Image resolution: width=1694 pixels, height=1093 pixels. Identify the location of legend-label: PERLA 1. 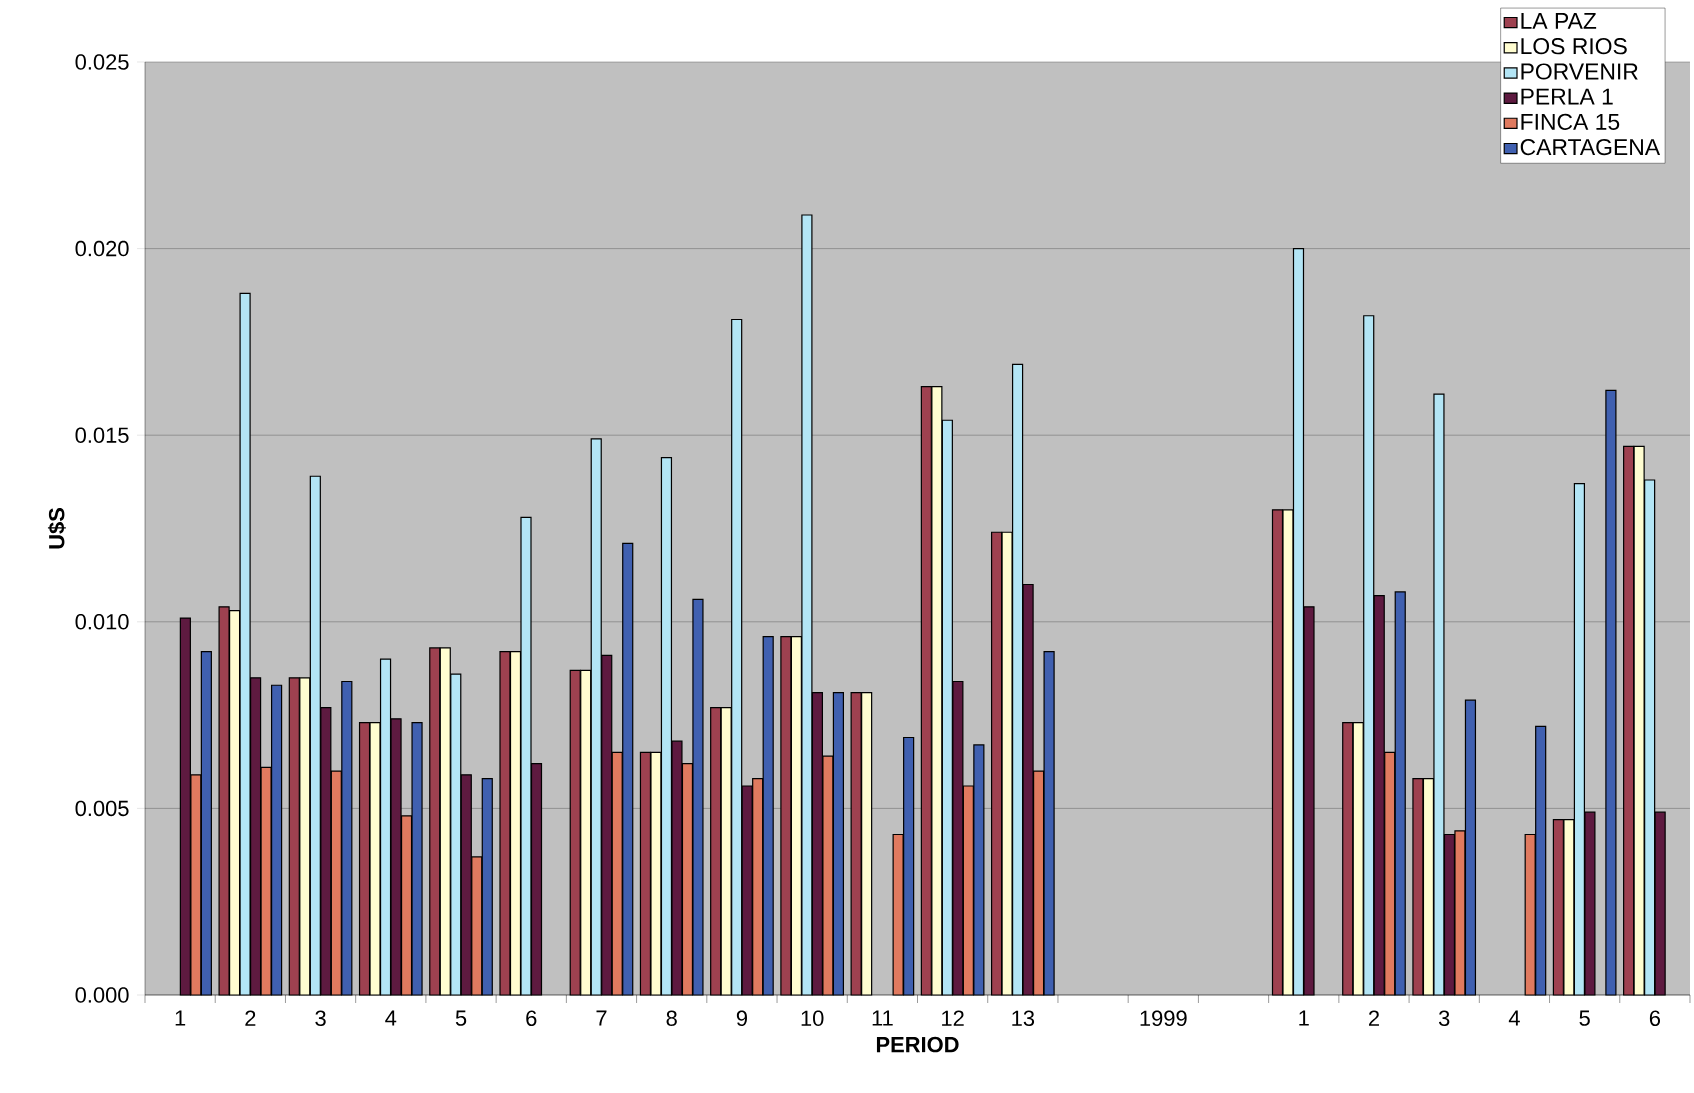
(1567, 96).